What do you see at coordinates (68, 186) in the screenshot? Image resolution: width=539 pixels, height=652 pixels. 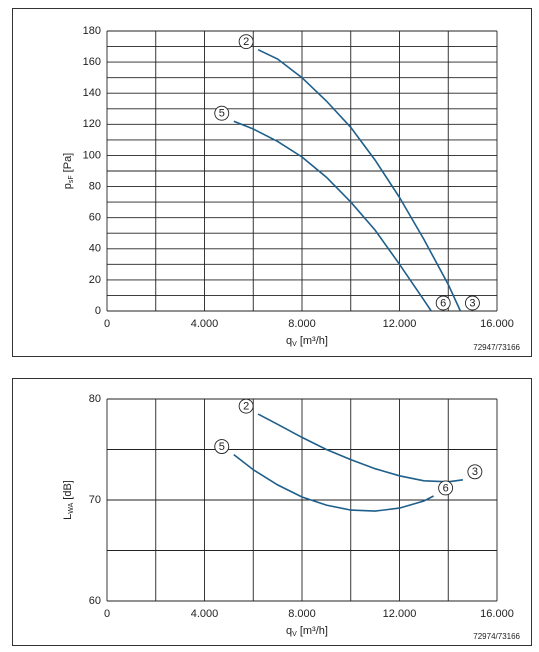 I see `y-label-main: p` at bounding box center [68, 186].